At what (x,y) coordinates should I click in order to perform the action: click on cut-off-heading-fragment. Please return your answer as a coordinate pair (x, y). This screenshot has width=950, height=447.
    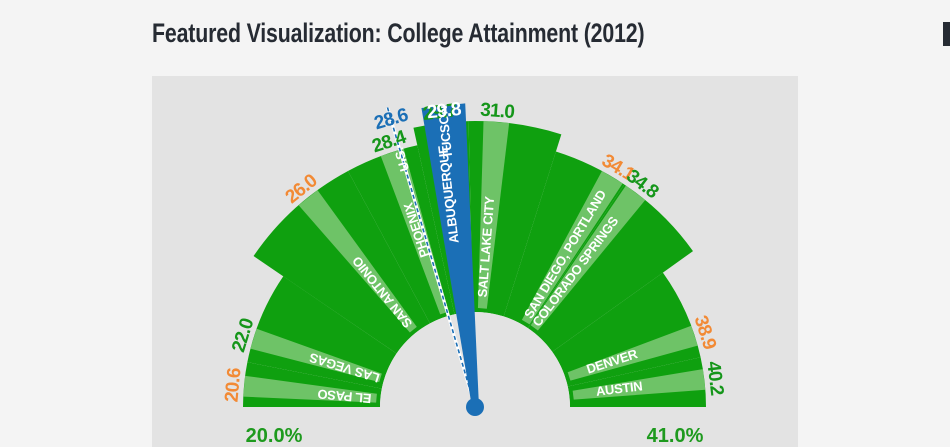
    Looking at the image, I should click on (946, 34).